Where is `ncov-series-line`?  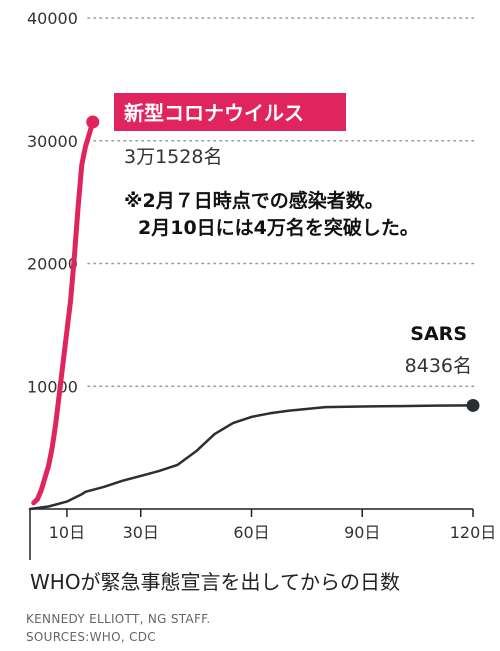
ncov-series-line is located at coordinates (63, 312).